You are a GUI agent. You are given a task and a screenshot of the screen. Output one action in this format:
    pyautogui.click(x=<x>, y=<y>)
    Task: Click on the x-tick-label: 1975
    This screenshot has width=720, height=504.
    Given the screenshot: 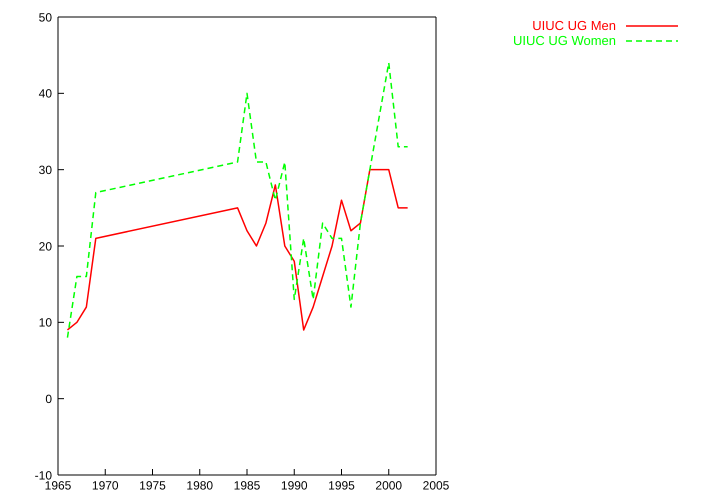 What is the action you would take?
    pyautogui.click(x=152, y=485)
    